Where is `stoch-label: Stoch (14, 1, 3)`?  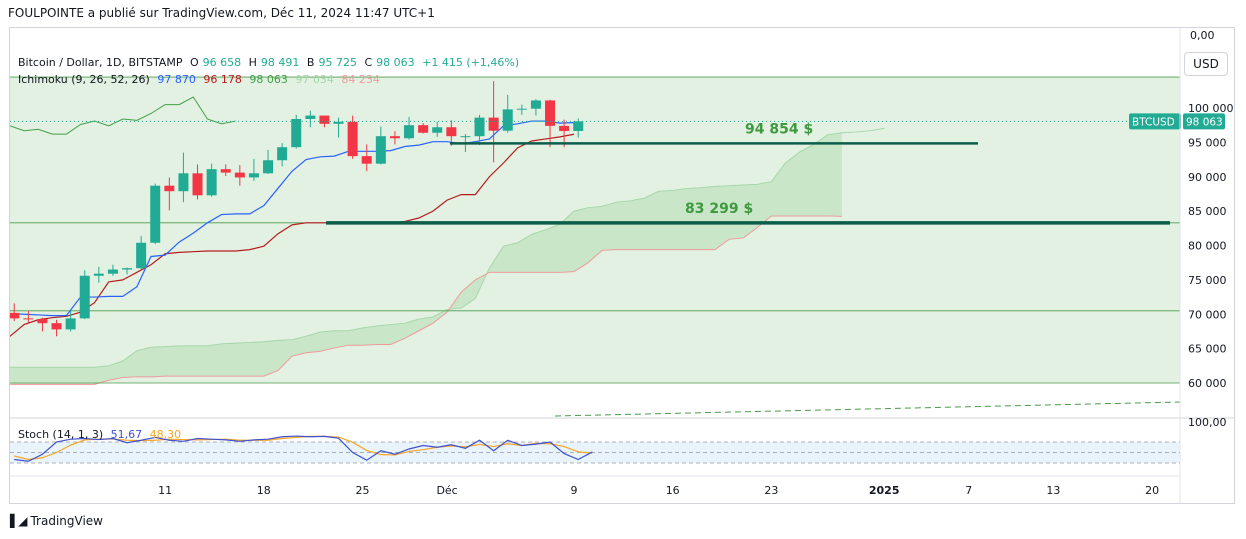
stoch-label: Stoch (14, 1, 3) is located at coordinates (61, 434).